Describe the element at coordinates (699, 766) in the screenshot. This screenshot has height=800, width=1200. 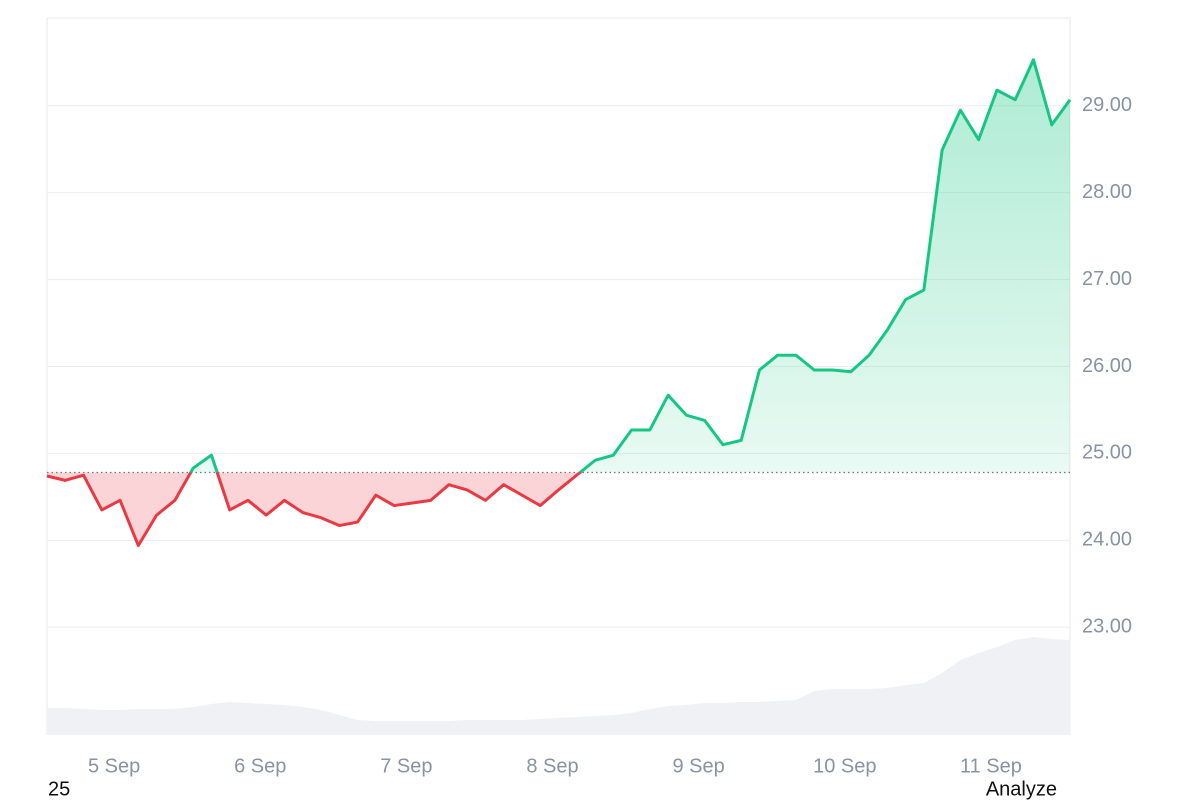
I see `x-tick-label: 9 Sep` at that location.